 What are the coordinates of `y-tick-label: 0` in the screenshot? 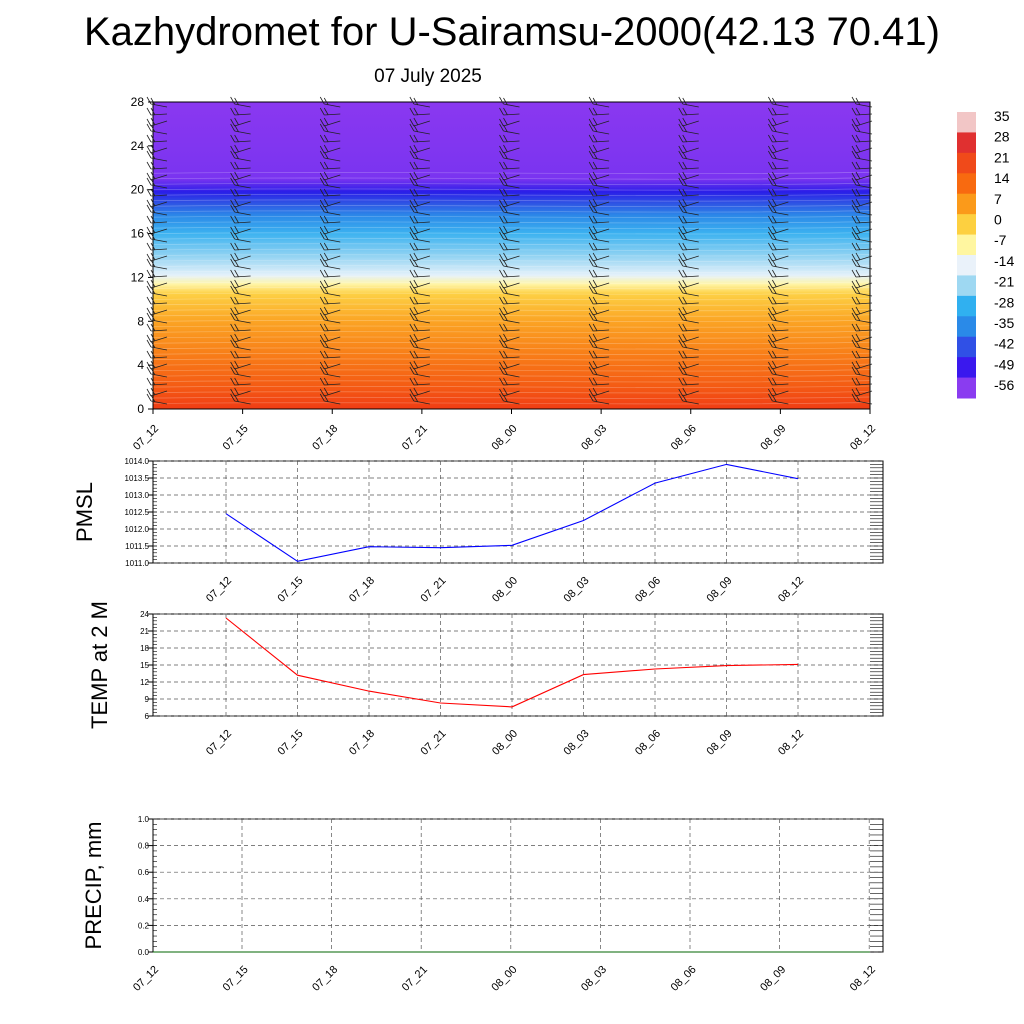 It's located at (140, 409).